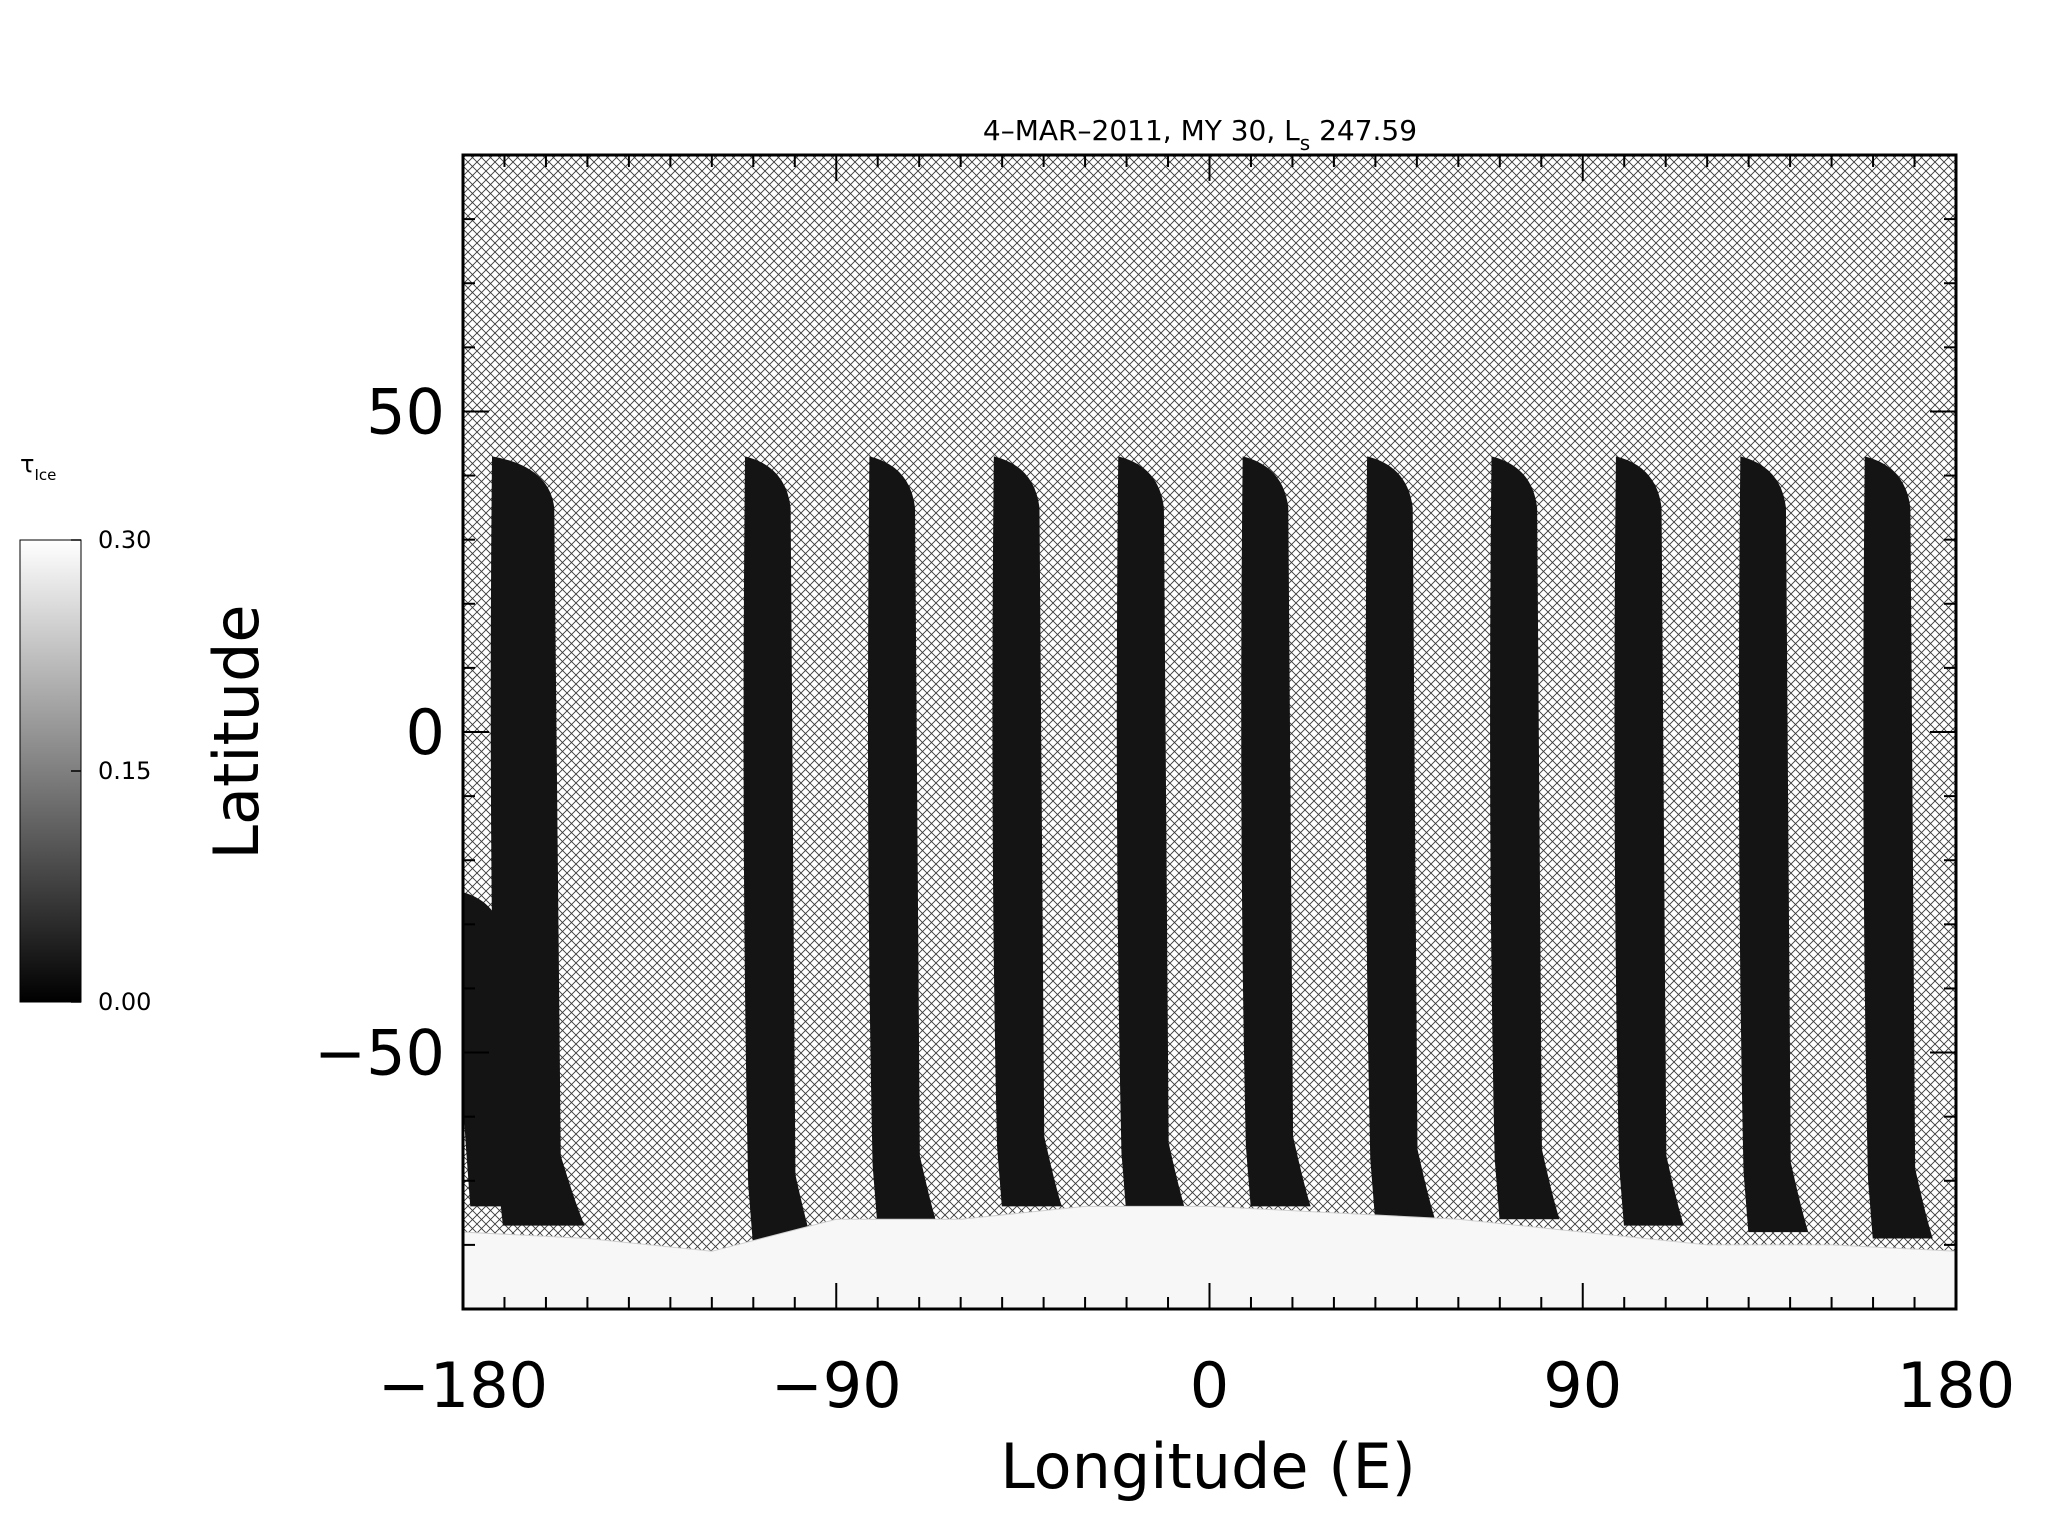 Image resolution: width=2048 pixels, height=1540 pixels. I want to click on x-tick-label: 90, so click(1582, 1385).